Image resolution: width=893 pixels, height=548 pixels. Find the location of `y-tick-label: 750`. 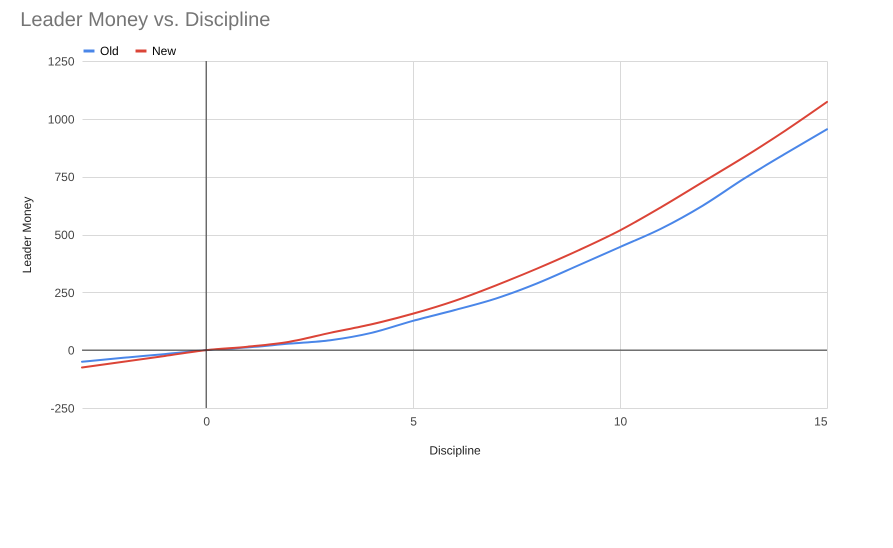

y-tick-label: 750 is located at coordinates (64, 177).